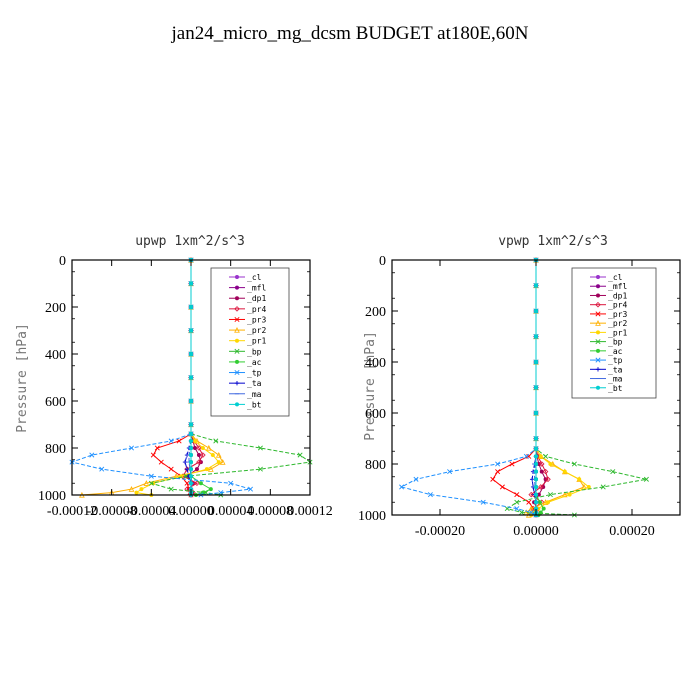 The width and height of the screenshot is (700, 700). I want to click on legend-label: _pr4, so click(617, 305).